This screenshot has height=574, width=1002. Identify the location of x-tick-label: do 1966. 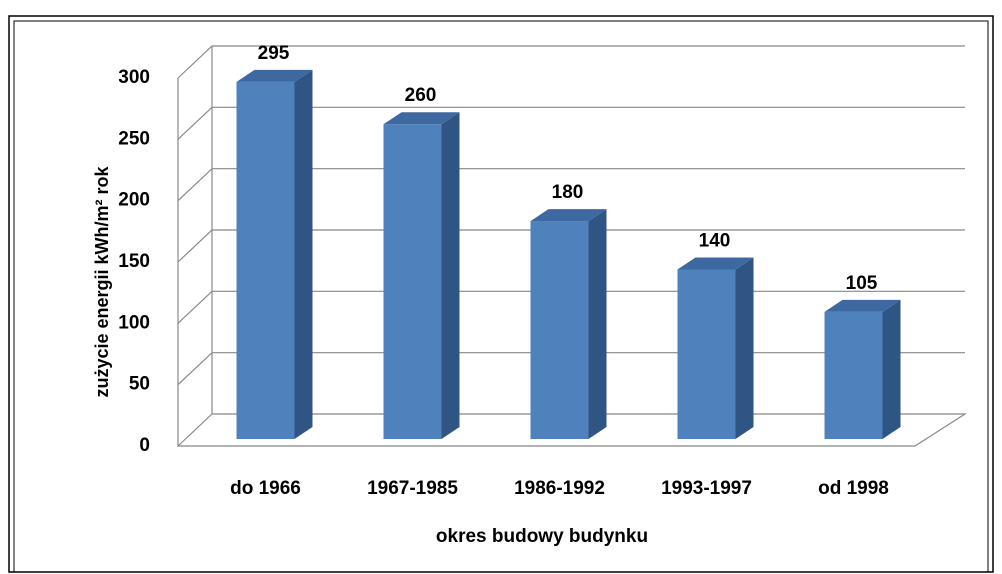
(265, 488).